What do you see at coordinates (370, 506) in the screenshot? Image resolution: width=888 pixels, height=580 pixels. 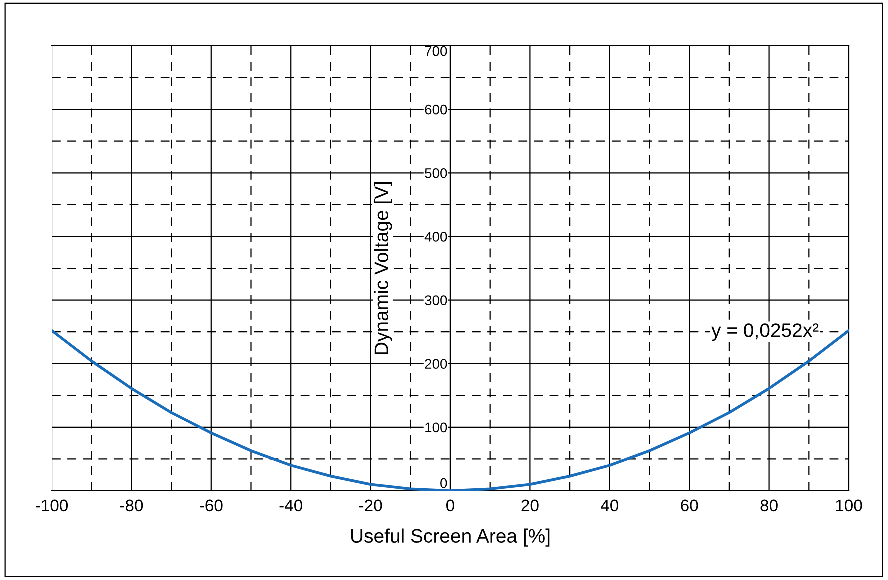 I see `x-tick-label: -20` at bounding box center [370, 506].